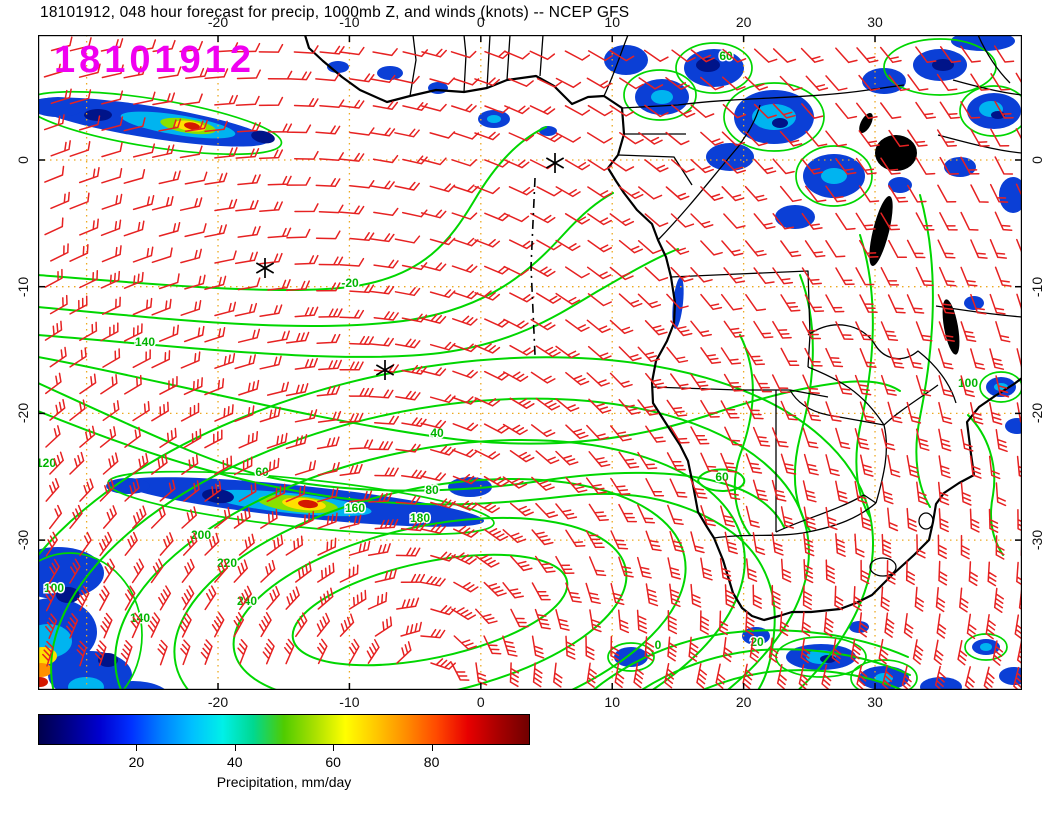  I want to click on svg-text: 80, so click(432, 490).